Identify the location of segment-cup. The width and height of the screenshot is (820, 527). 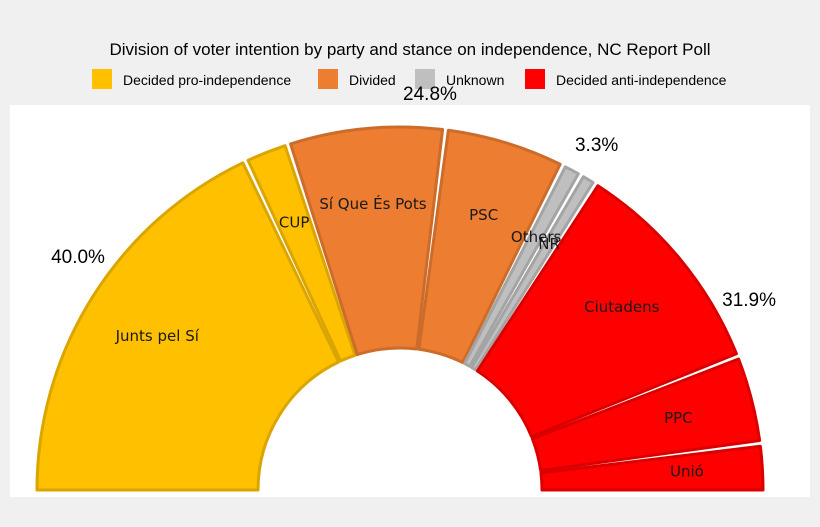
(301, 253).